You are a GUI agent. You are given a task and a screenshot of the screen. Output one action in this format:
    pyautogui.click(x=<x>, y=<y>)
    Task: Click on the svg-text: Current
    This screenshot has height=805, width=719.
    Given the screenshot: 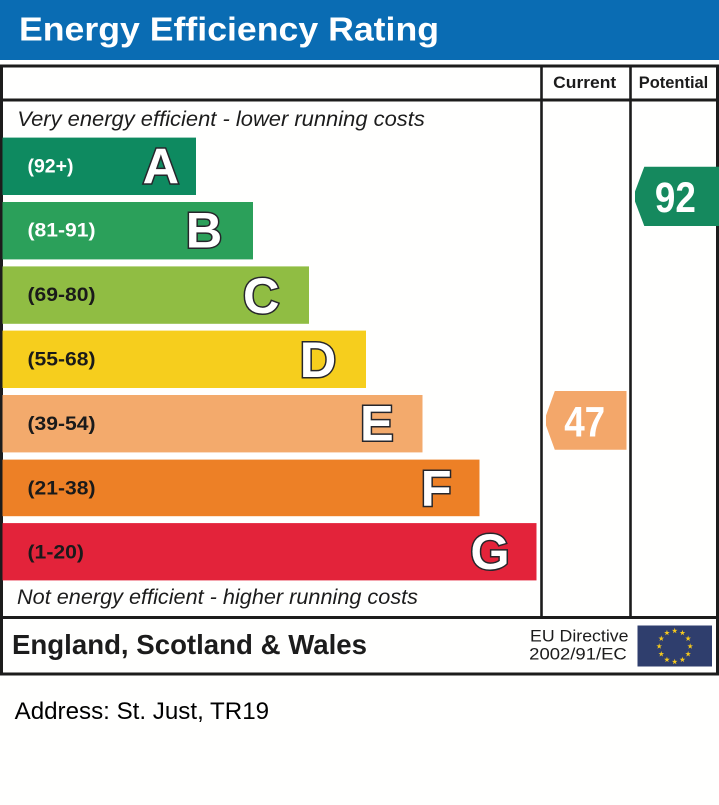 What is the action you would take?
    pyautogui.click(x=584, y=82)
    